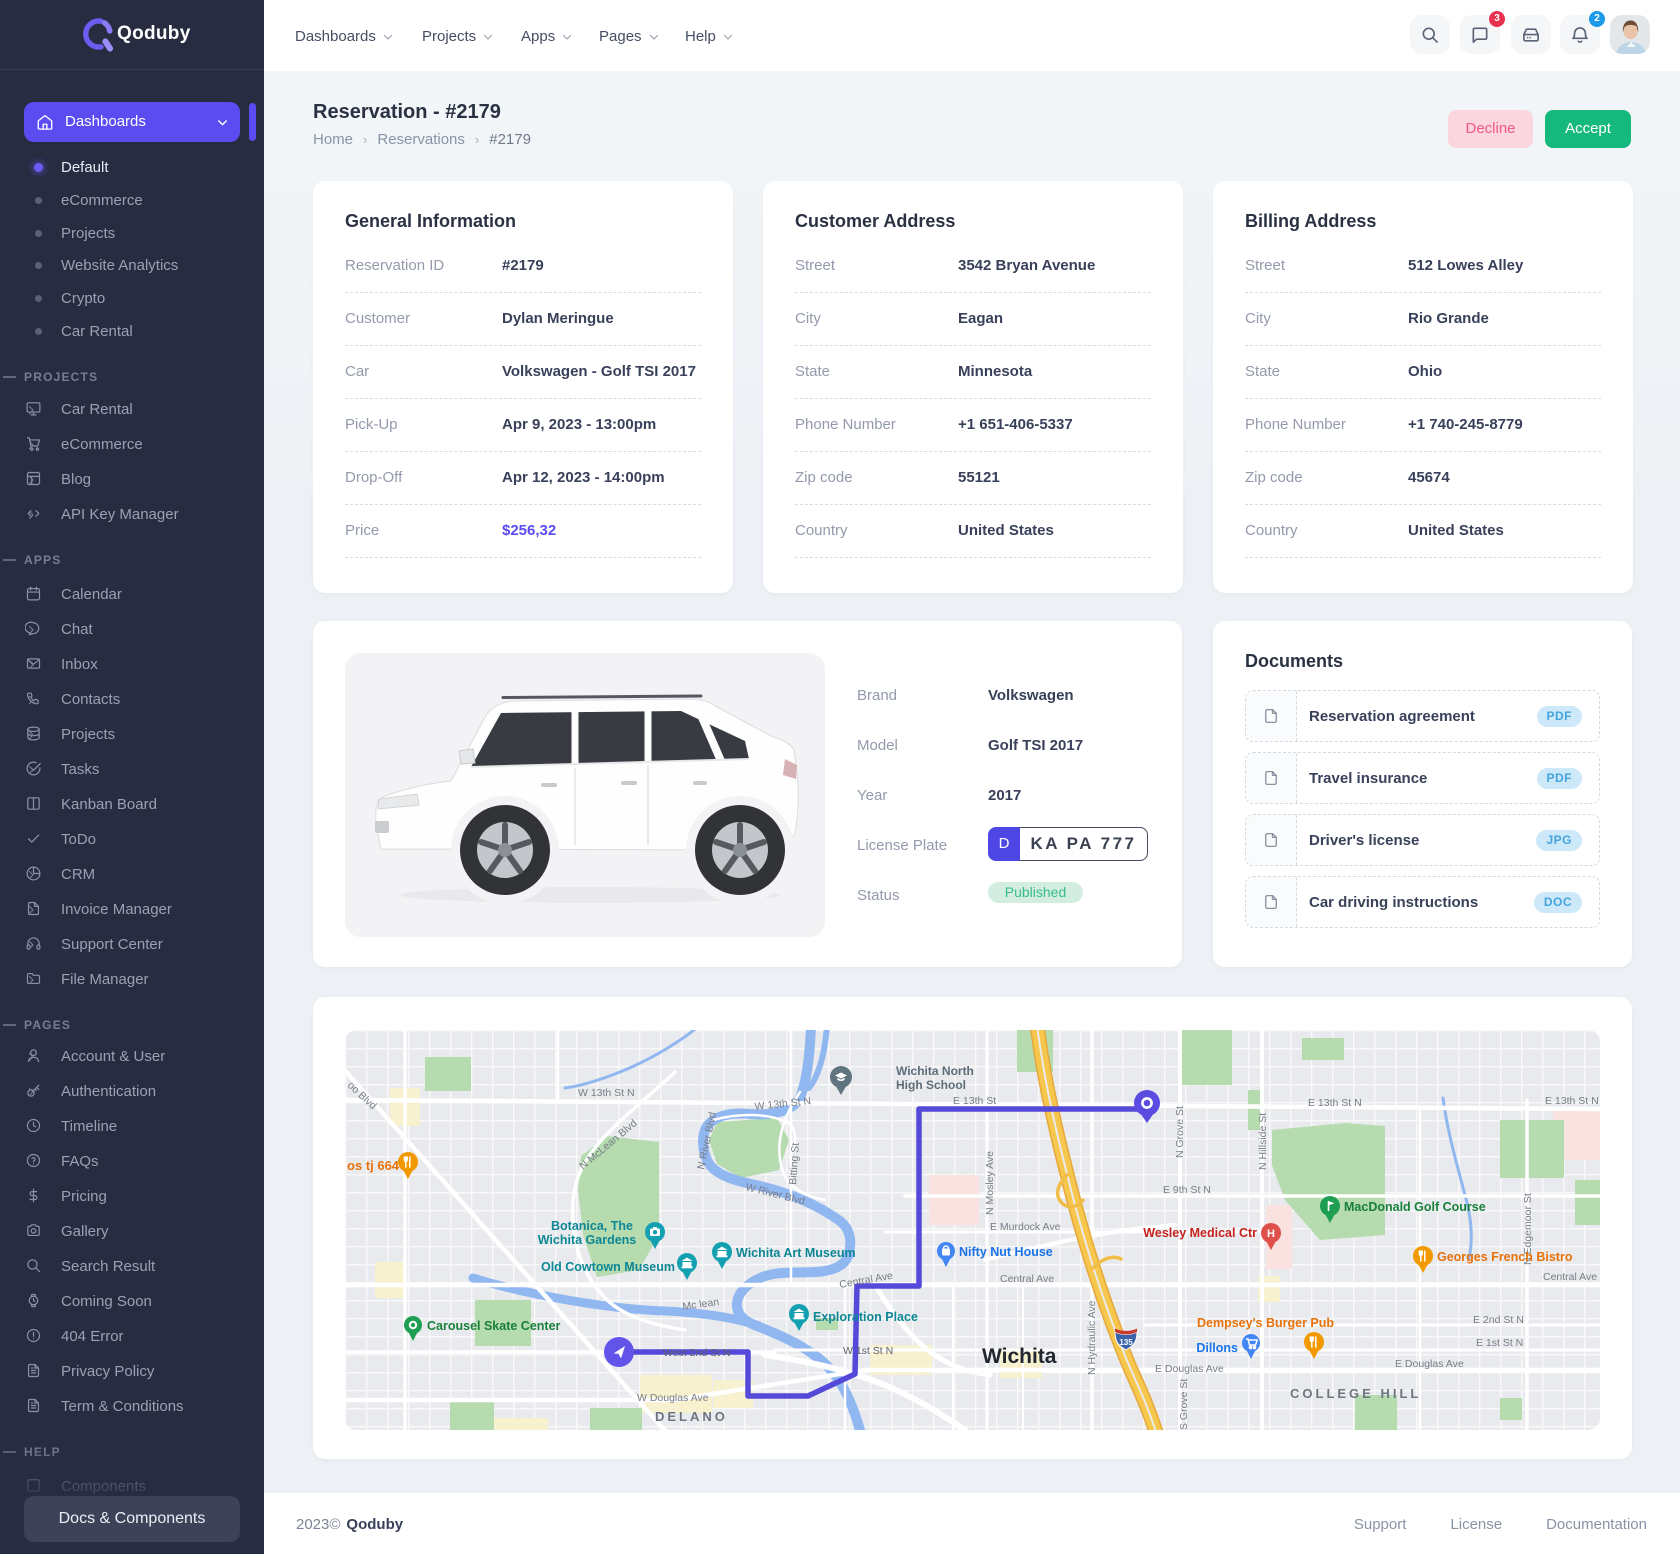 This screenshot has width=1680, height=1554. I want to click on svg-text: W 1st St N, so click(868, 1351).